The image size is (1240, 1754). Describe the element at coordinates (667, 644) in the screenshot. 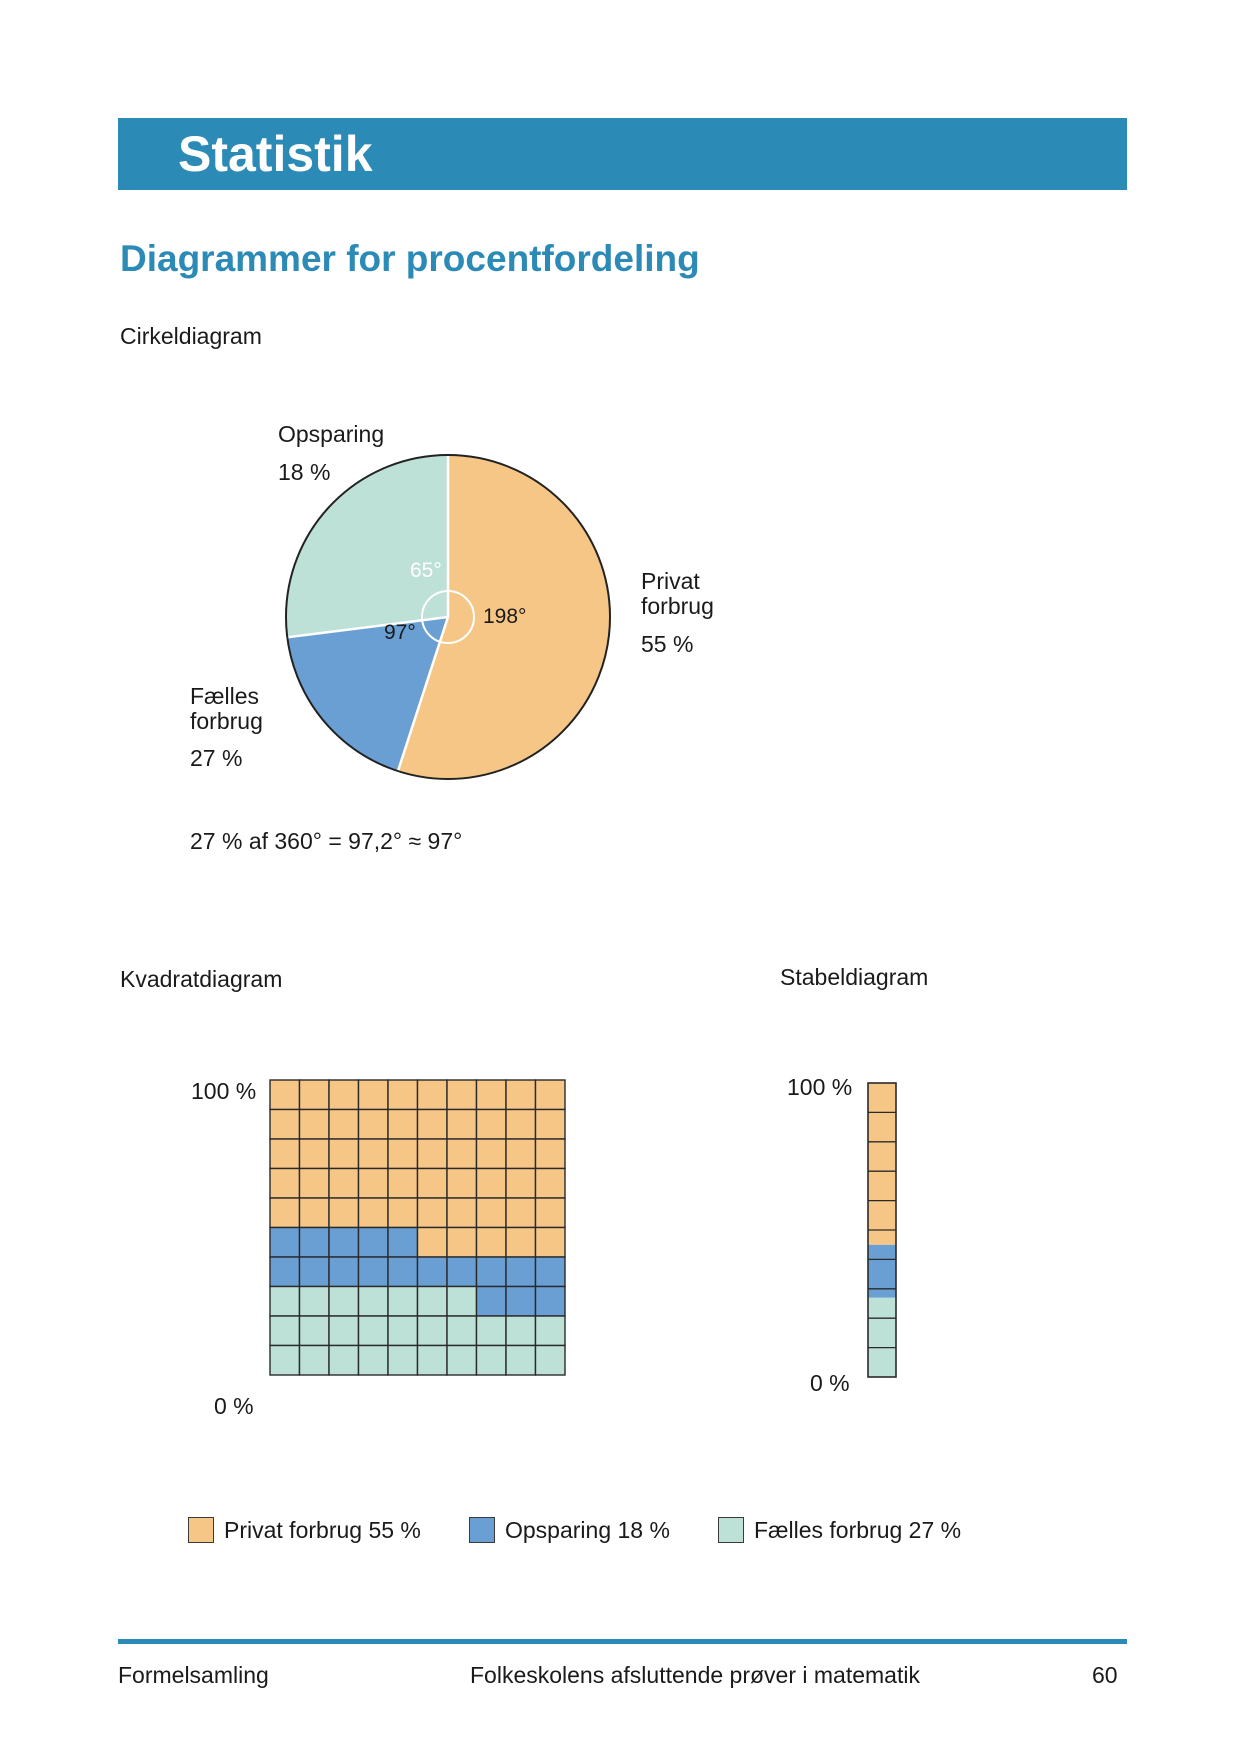

I see `pie-label-privat-pct: 55 %` at that location.